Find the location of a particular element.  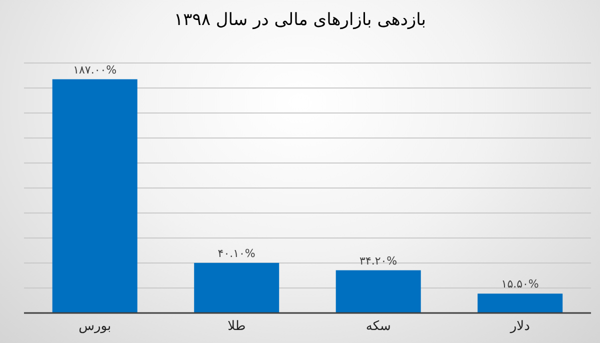

x-tick-label: سکه is located at coordinates (378, 326).